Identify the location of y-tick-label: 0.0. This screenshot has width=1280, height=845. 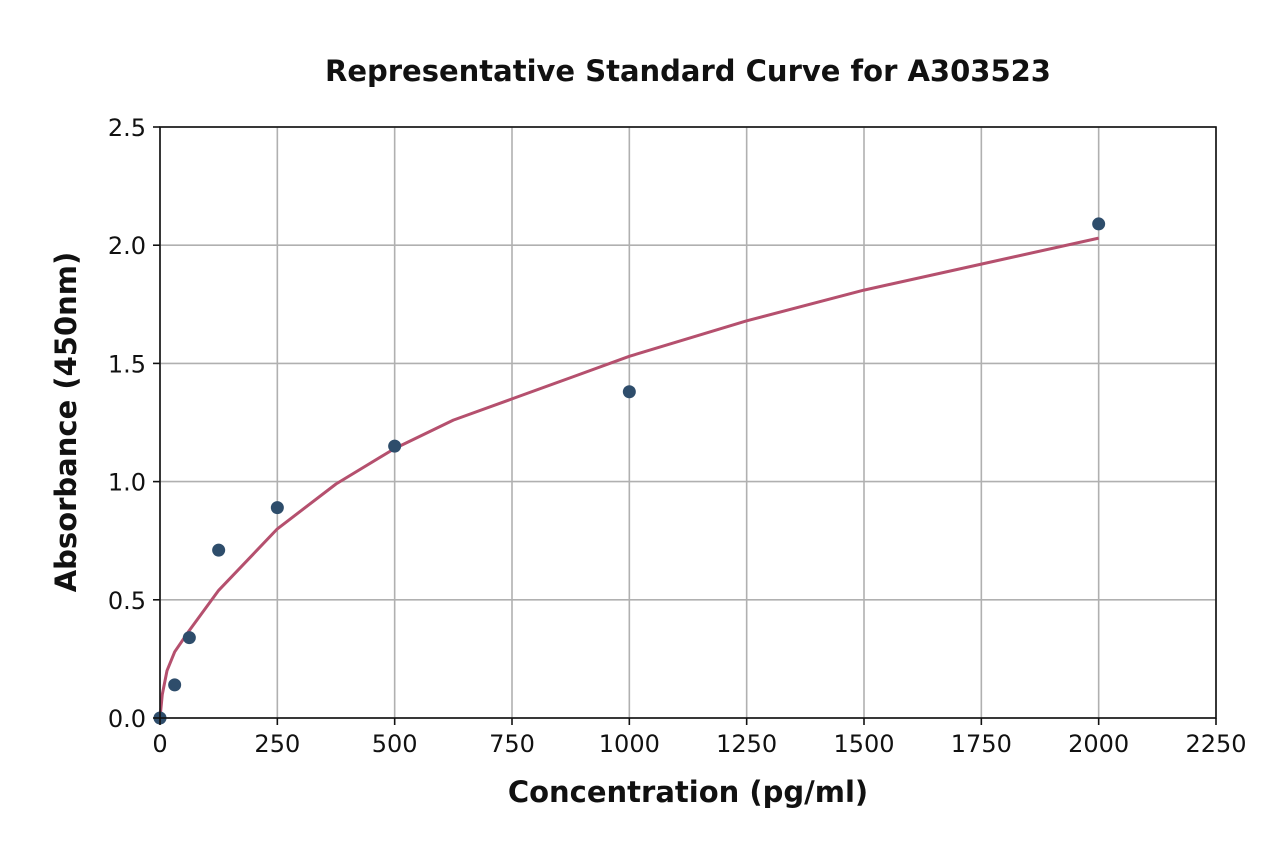
(127, 719).